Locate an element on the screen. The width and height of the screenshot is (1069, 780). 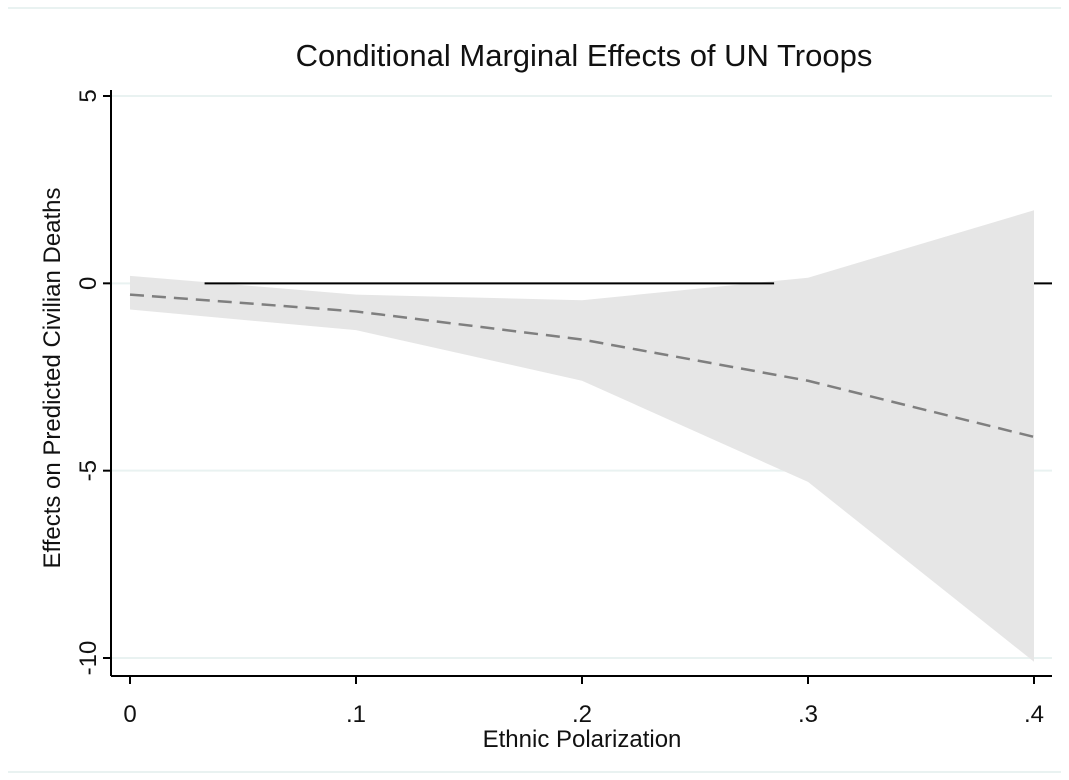
y-tick-label: -10 is located at coordinates (88, 658).